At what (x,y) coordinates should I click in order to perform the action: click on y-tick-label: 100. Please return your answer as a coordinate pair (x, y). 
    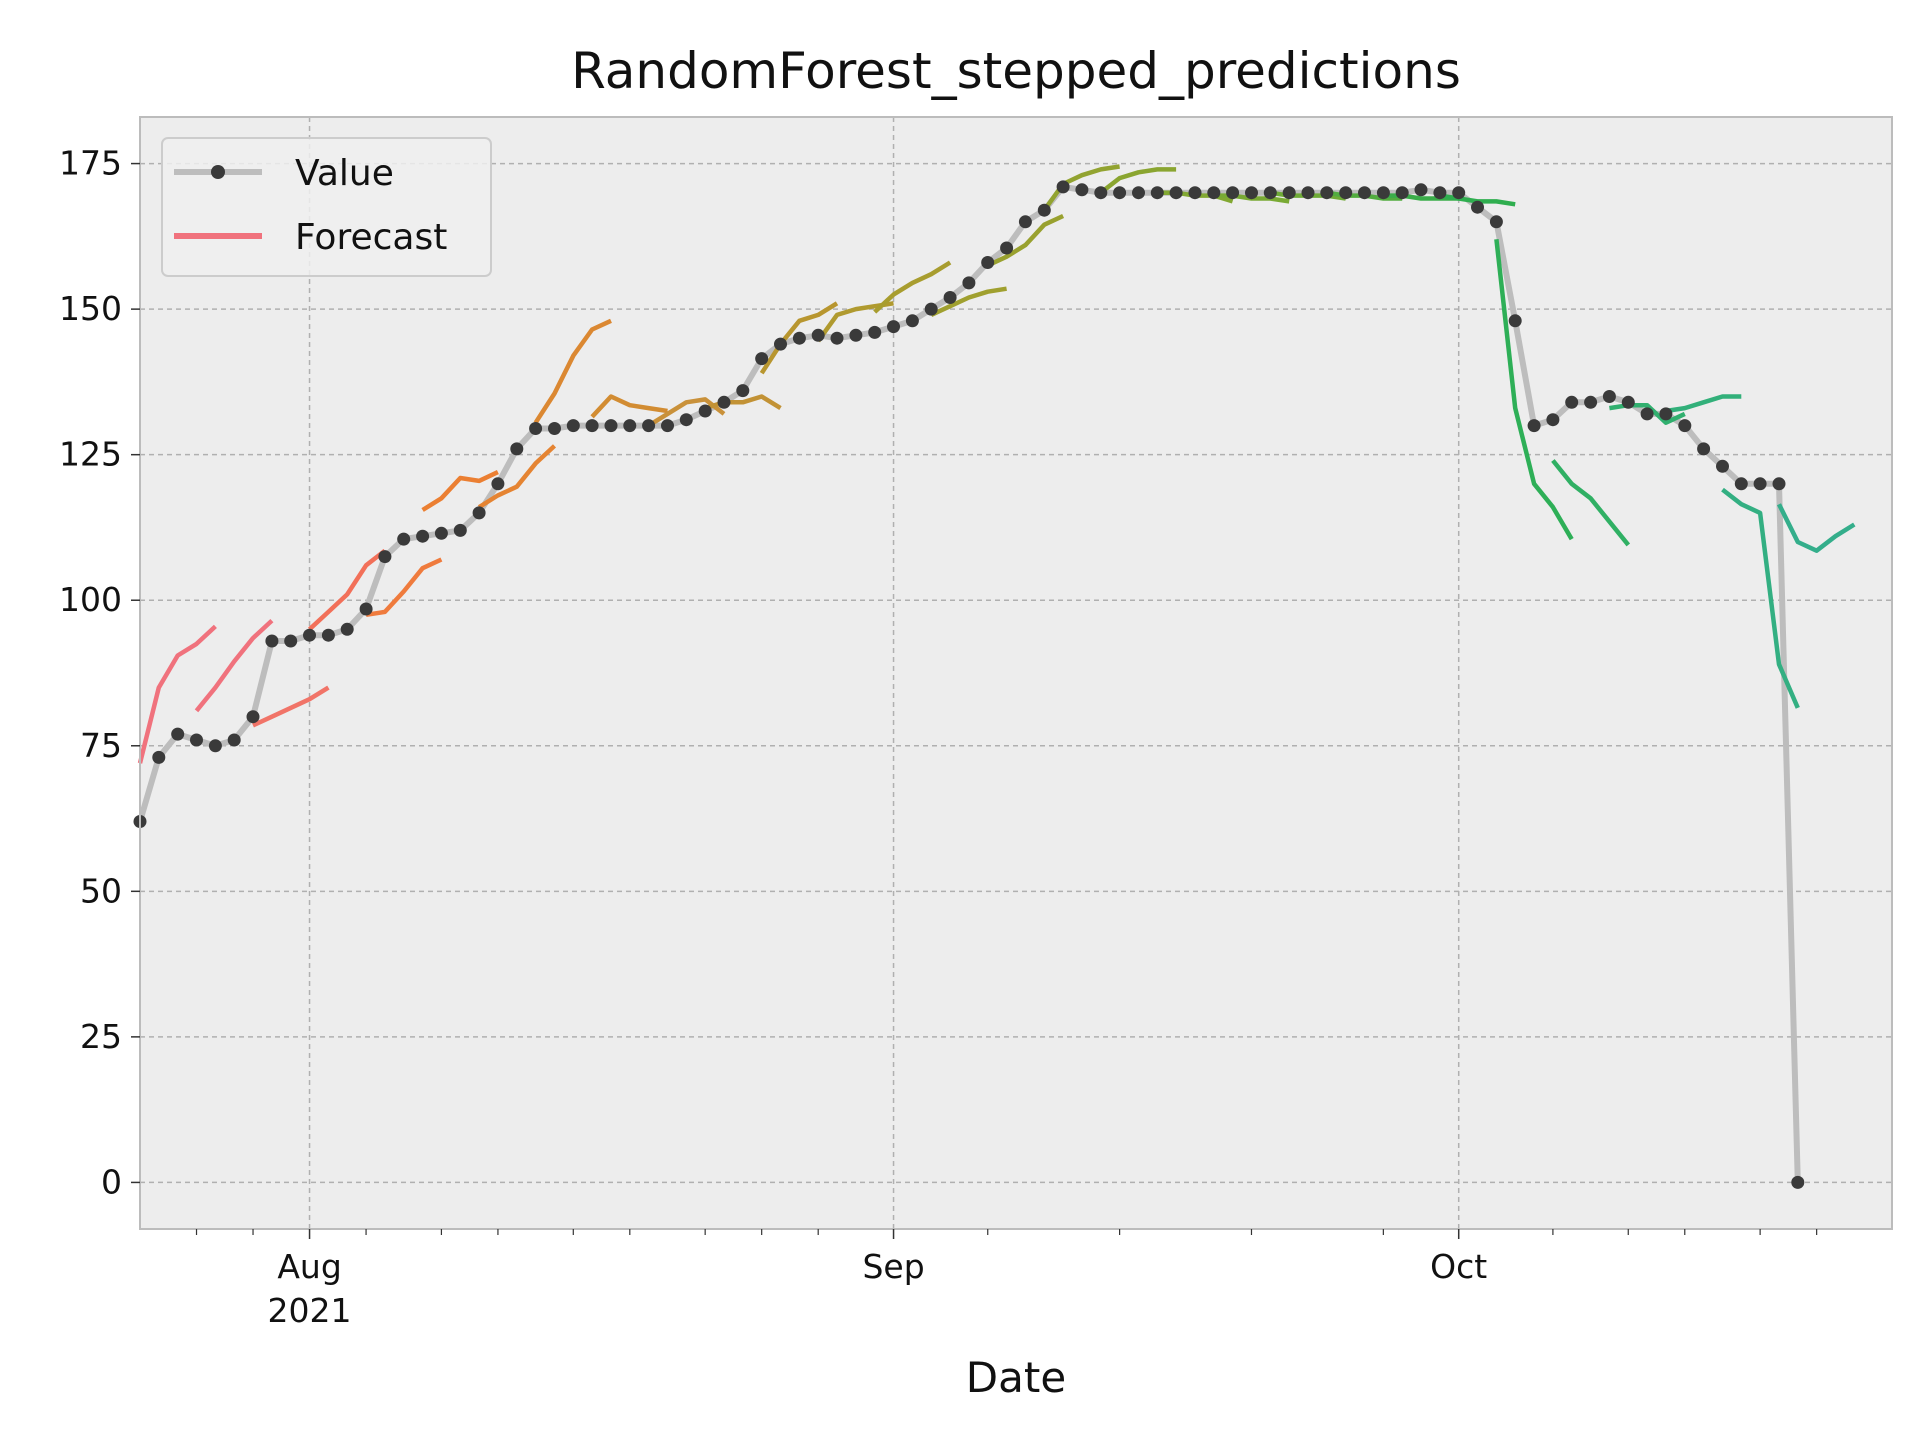
    Looking at the image, I should click on (90, 599).